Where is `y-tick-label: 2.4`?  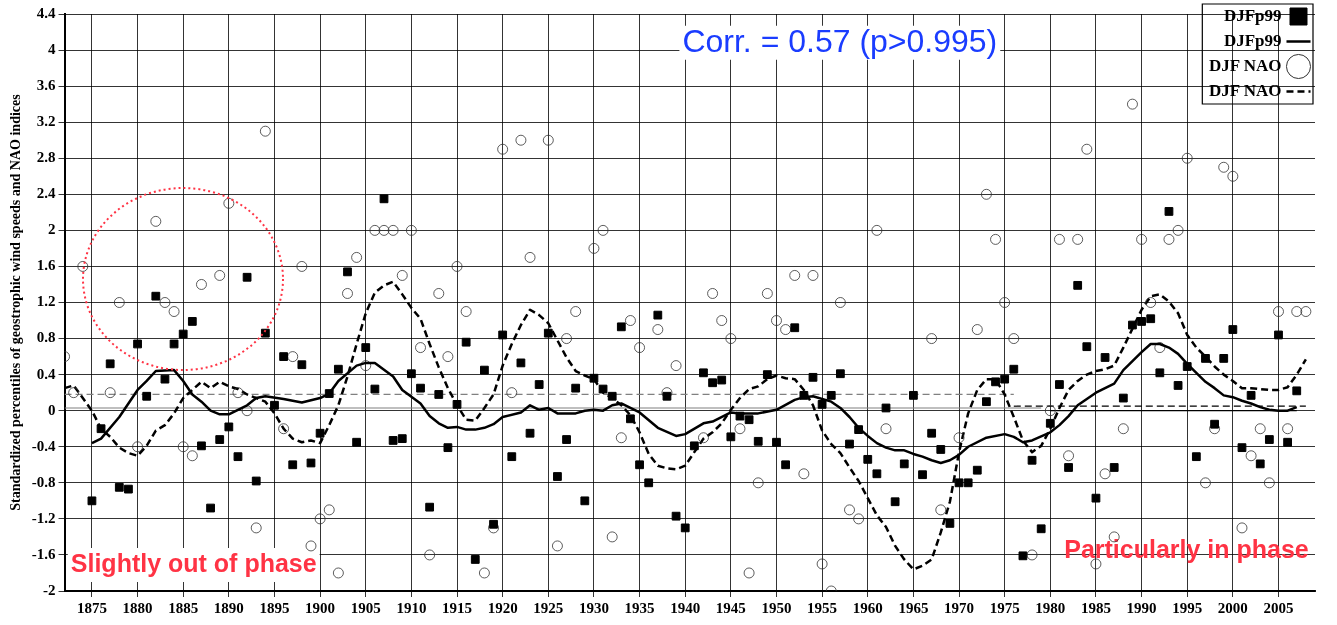
y-tick-label: 2.4 is located at coordinates (46, 193).